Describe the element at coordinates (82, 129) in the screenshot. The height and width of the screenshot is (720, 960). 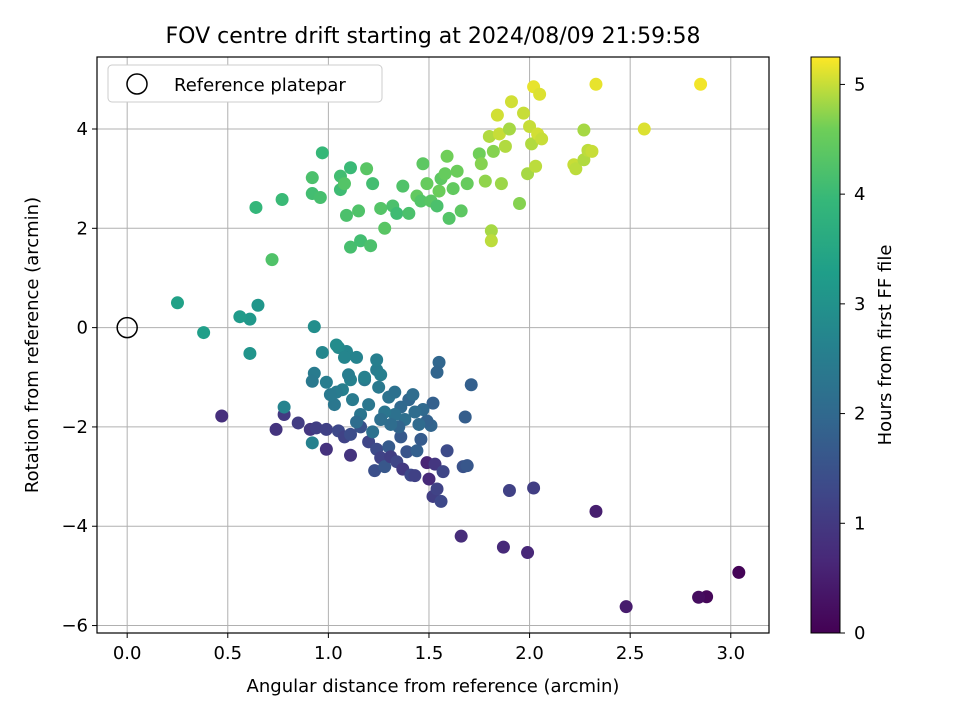
I see `y-tick-label: 4` at that location.